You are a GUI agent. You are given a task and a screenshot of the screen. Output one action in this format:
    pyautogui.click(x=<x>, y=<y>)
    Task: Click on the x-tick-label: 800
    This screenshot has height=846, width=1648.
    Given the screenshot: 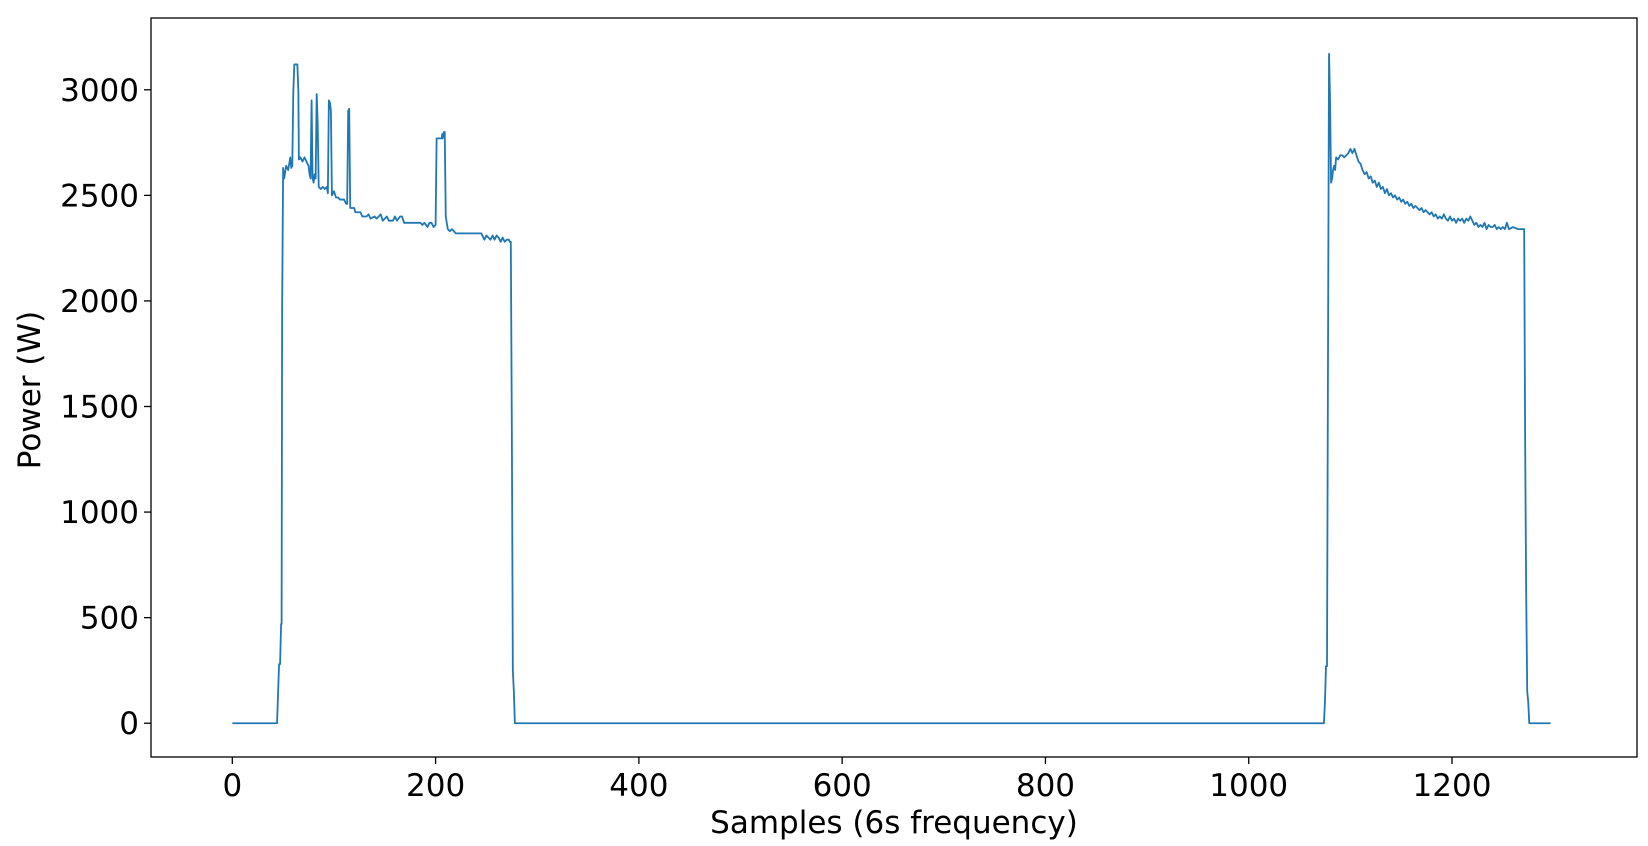 What is the action you would take?
    pyautogui.click(x=1045, y=786)
    